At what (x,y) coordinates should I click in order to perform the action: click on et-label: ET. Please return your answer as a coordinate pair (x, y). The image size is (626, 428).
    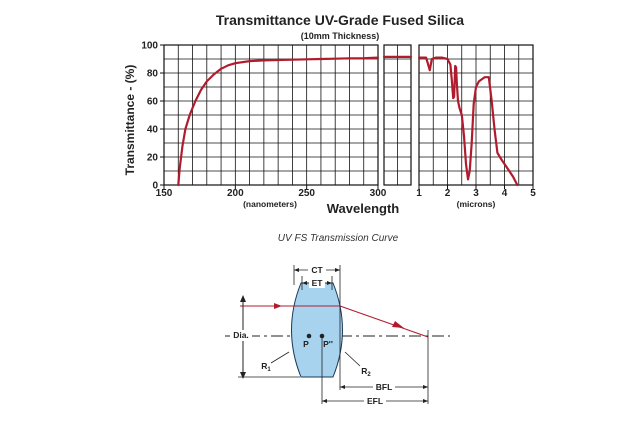
    Looking at the image, I should click on (318, 283).